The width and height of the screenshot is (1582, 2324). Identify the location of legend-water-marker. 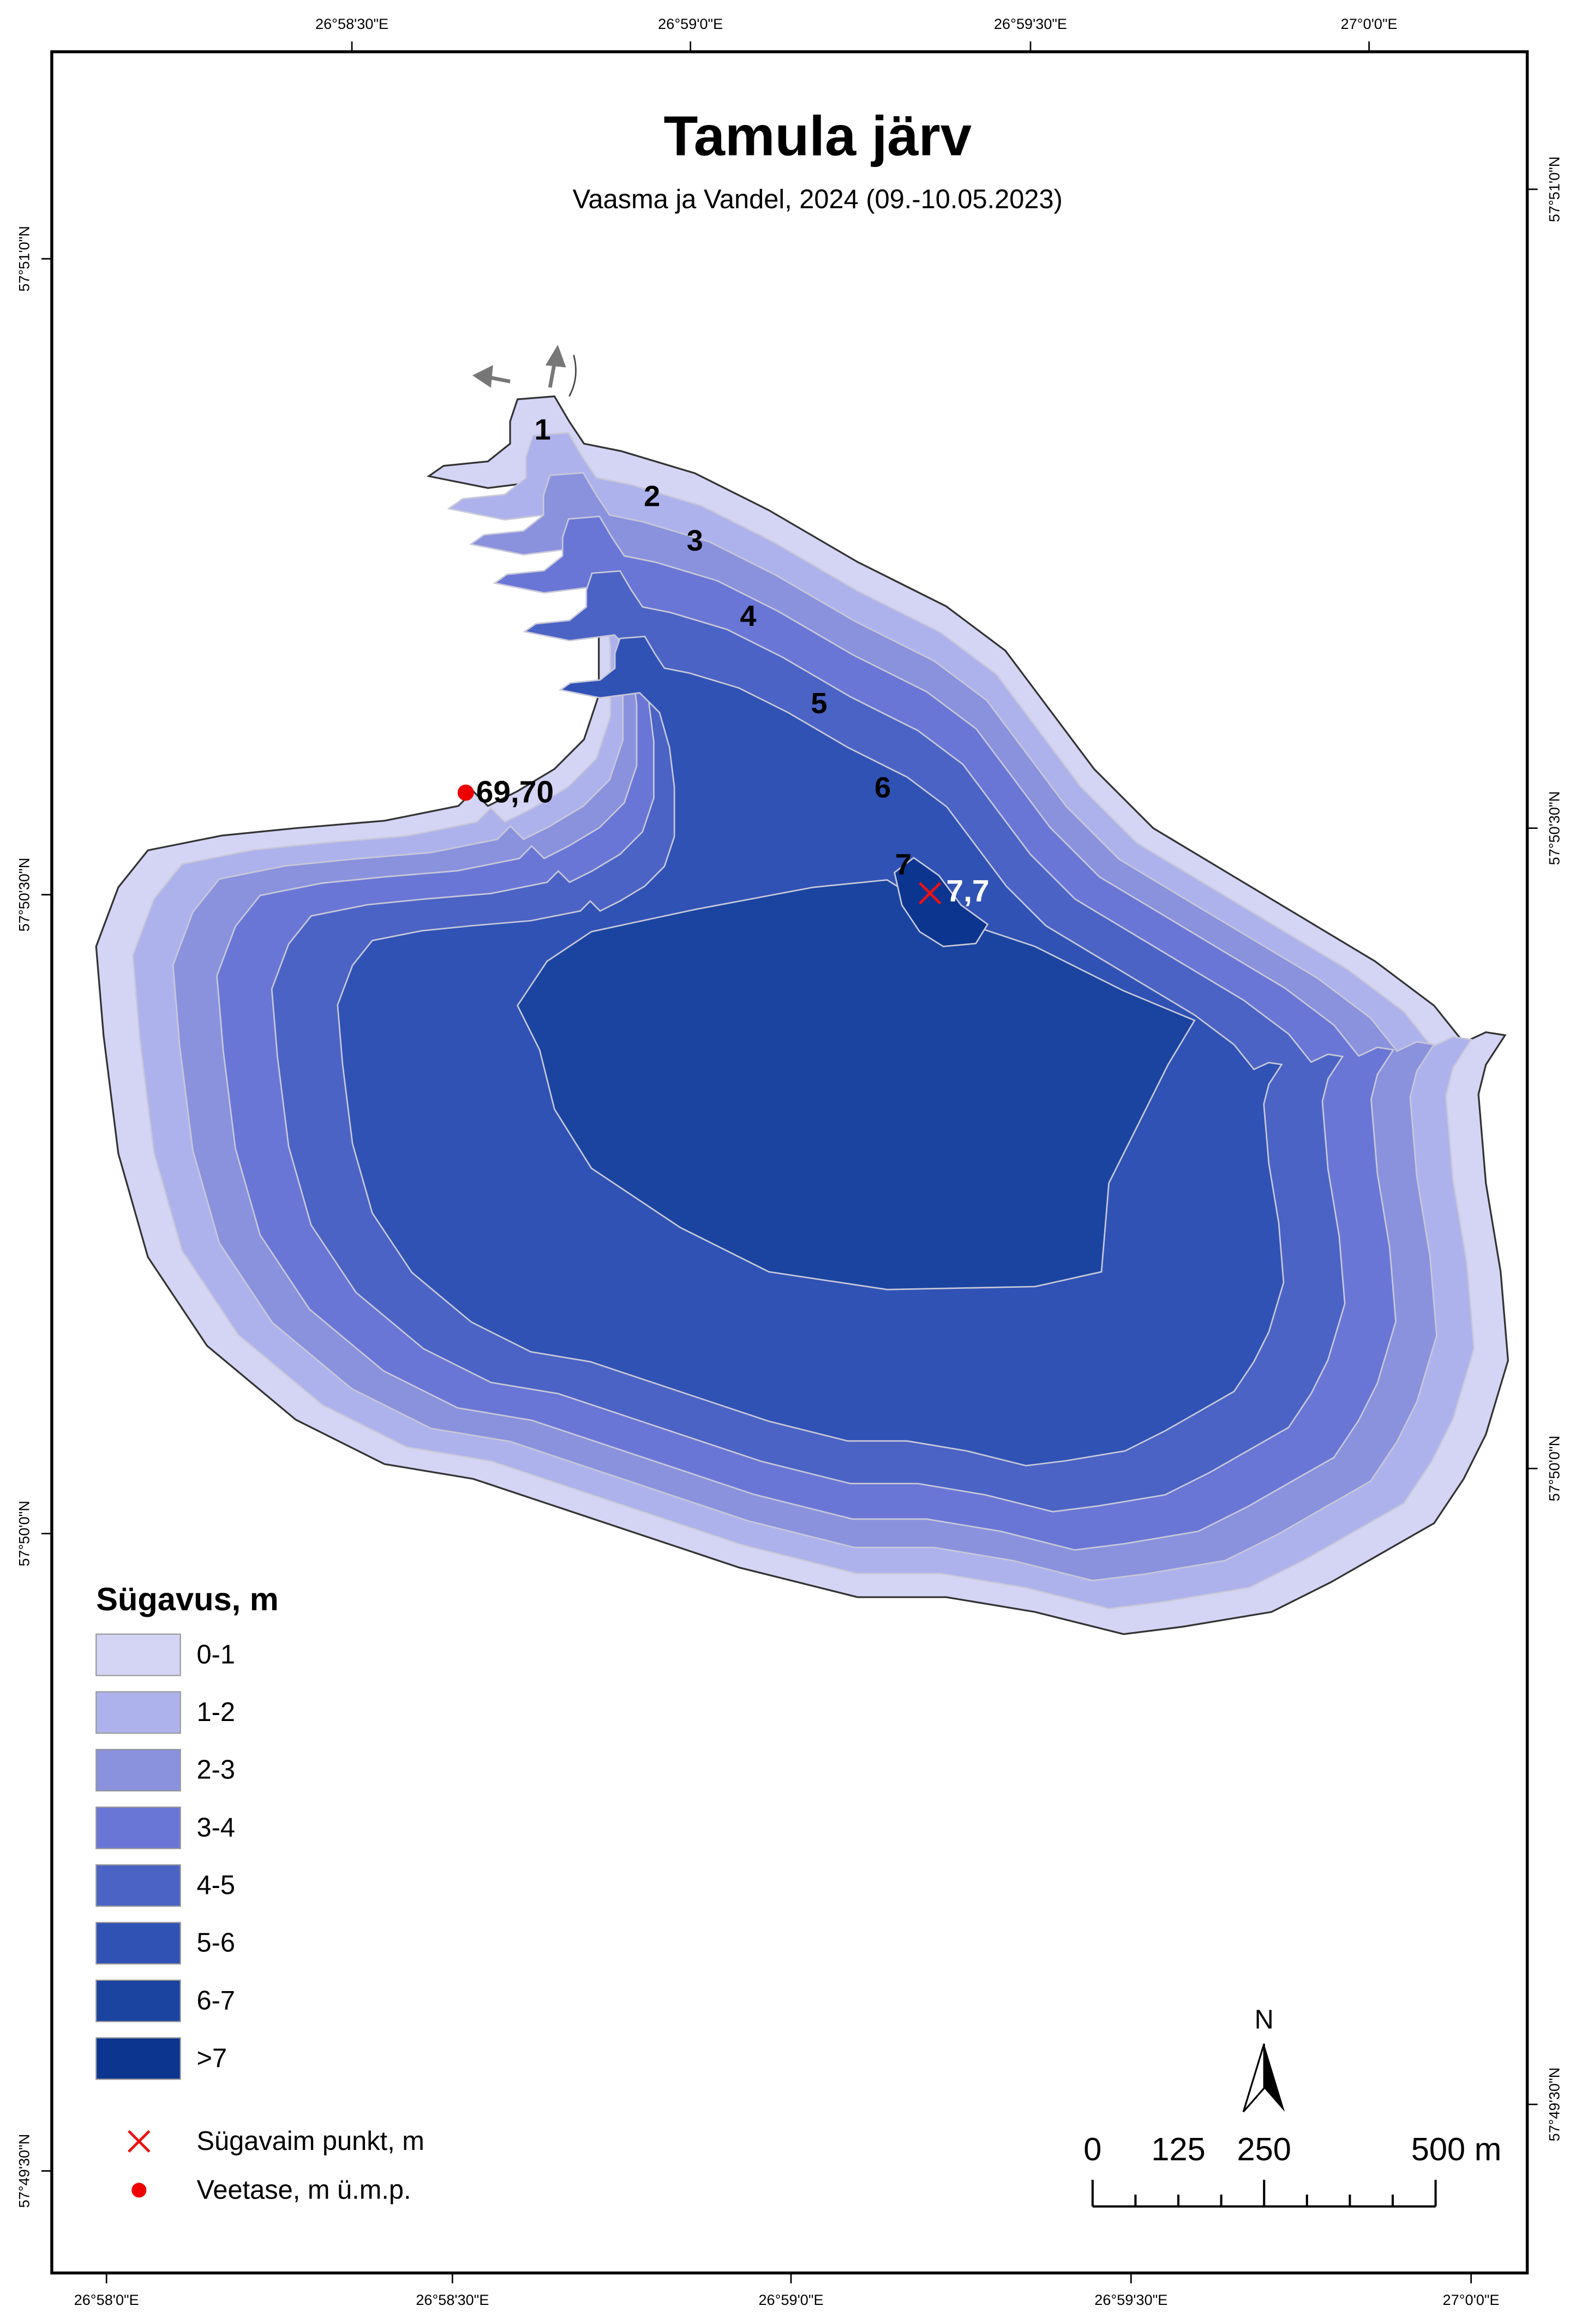
(139, 2190).